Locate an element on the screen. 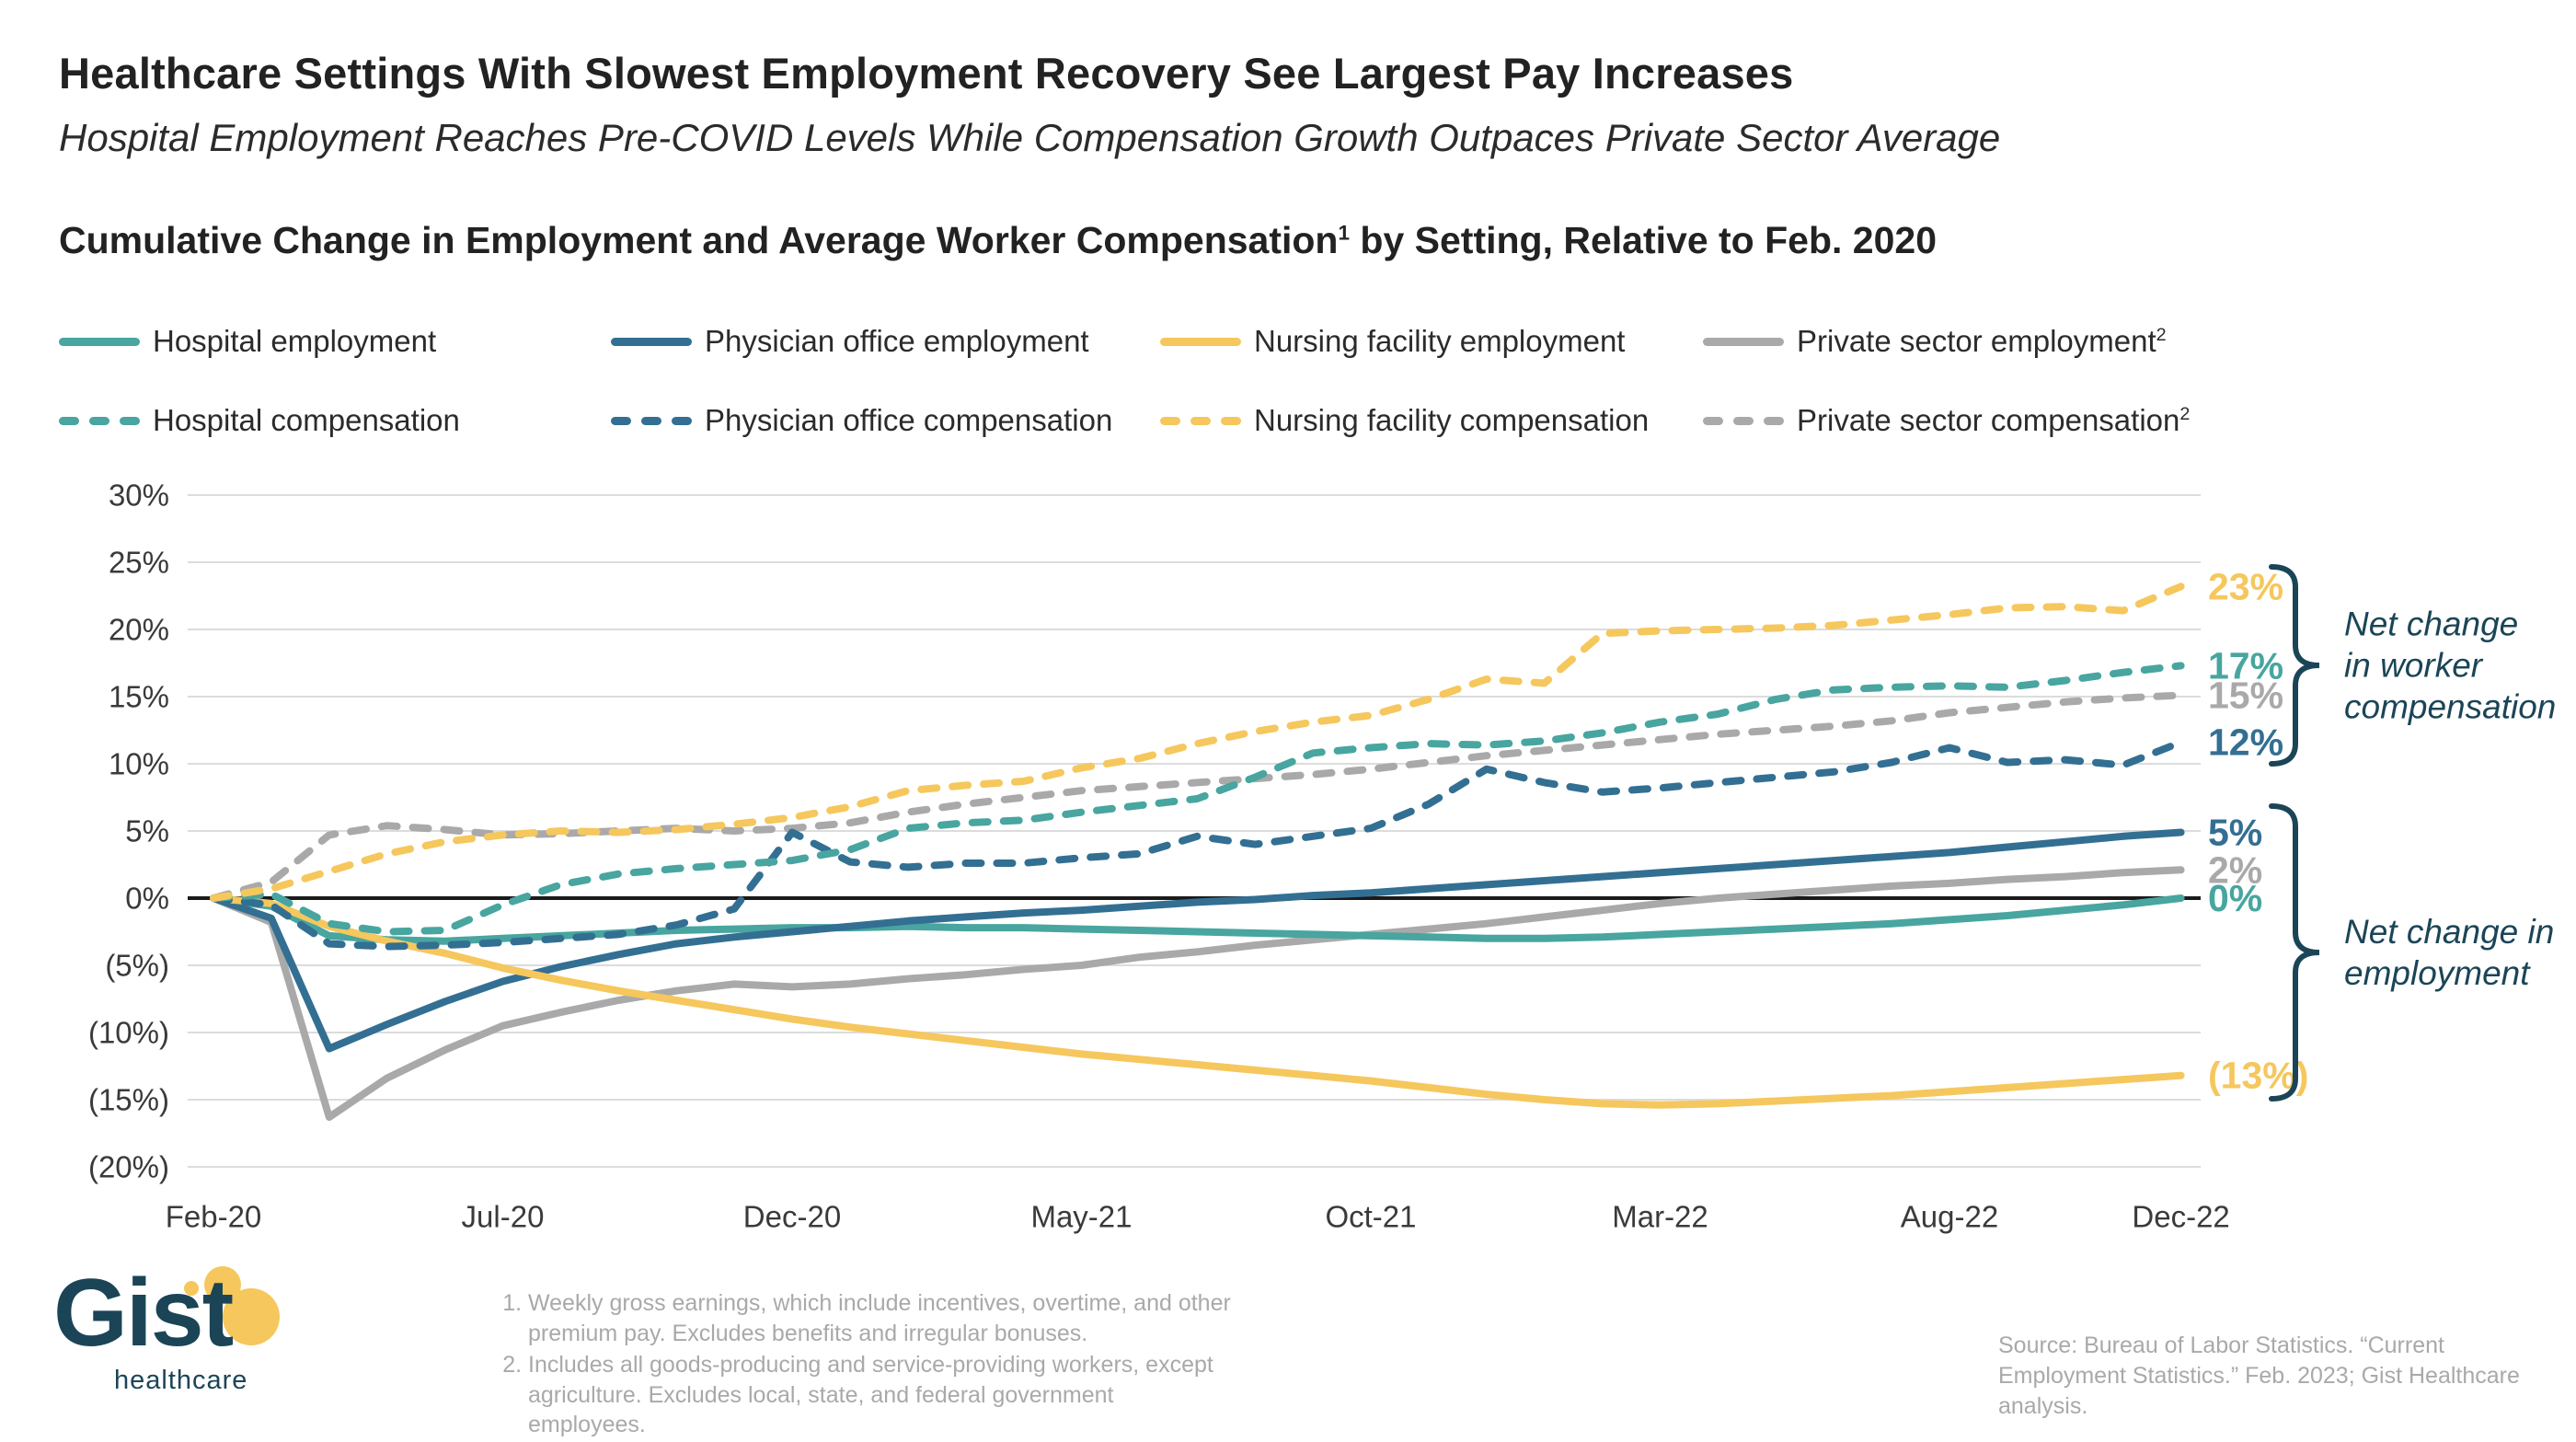 This screenshot has height=1442, width=2576. legend-item-hospital-employment: Hospital employment is located at coordinates (335, 341).